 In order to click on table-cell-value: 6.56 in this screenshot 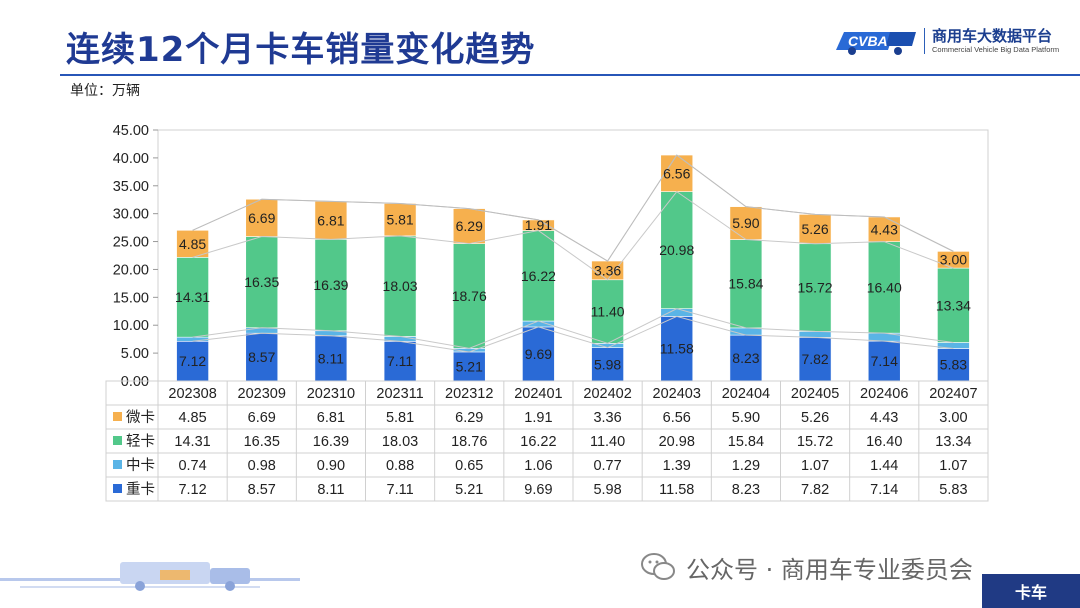, I will do `click(677, 418)`.